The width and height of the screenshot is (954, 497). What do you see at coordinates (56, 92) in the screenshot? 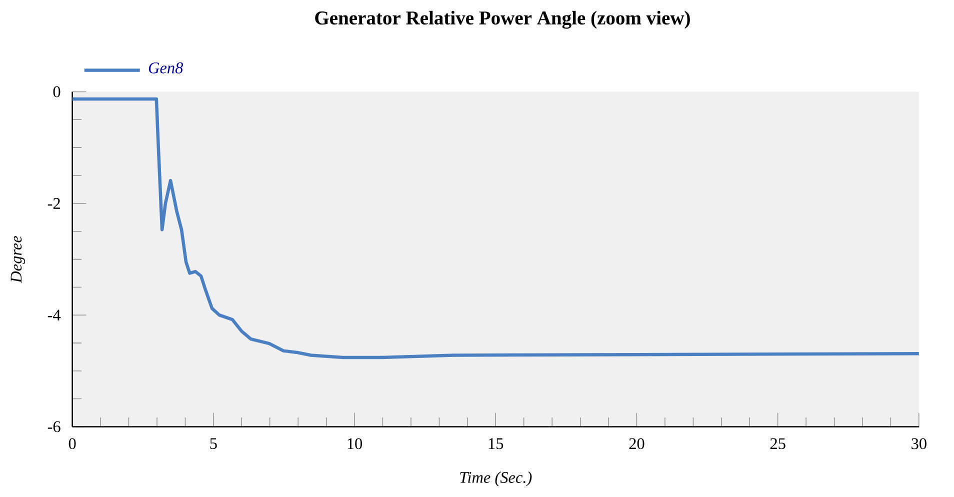
I see `y-tick-label: 0` at bounding box center [56, 92].